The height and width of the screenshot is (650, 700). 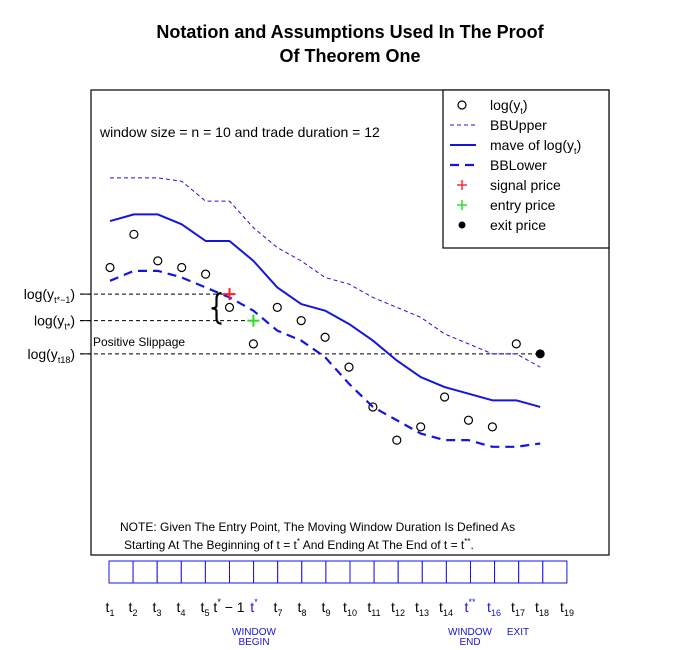 I want to click on legend-box, so click(x=526, y=169).